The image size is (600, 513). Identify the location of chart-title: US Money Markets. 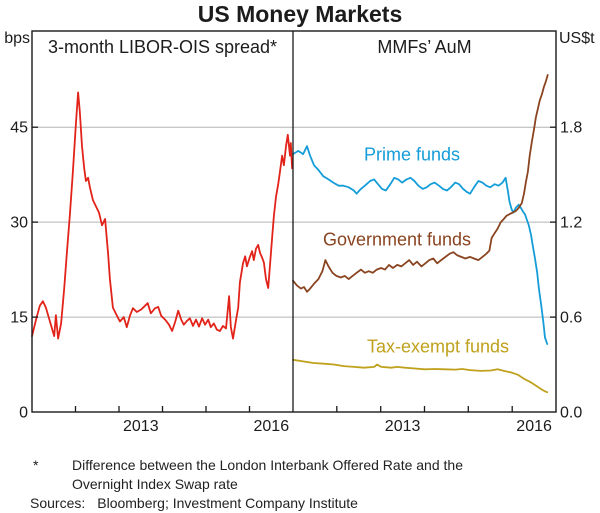
(300, 14).